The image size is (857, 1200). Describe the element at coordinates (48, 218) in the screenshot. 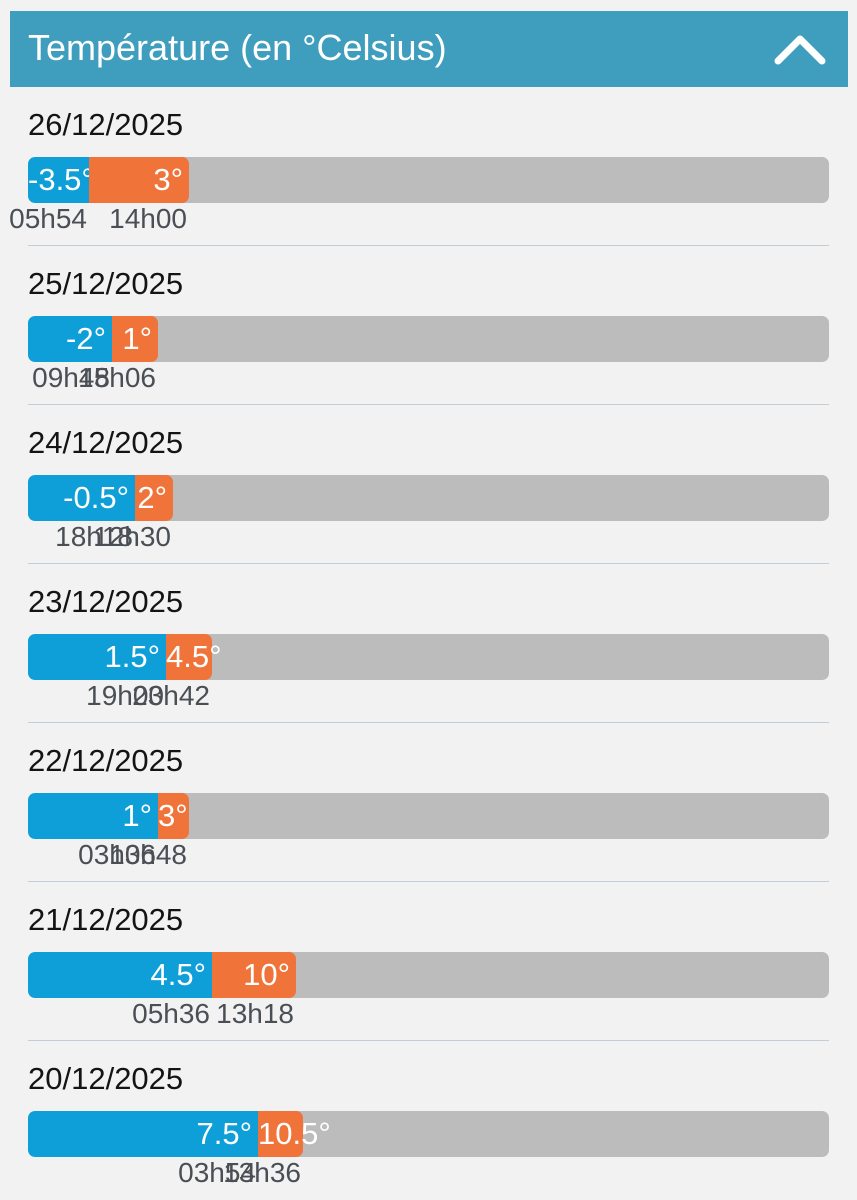

I see `min-temperature-time: 05h54` at that location.